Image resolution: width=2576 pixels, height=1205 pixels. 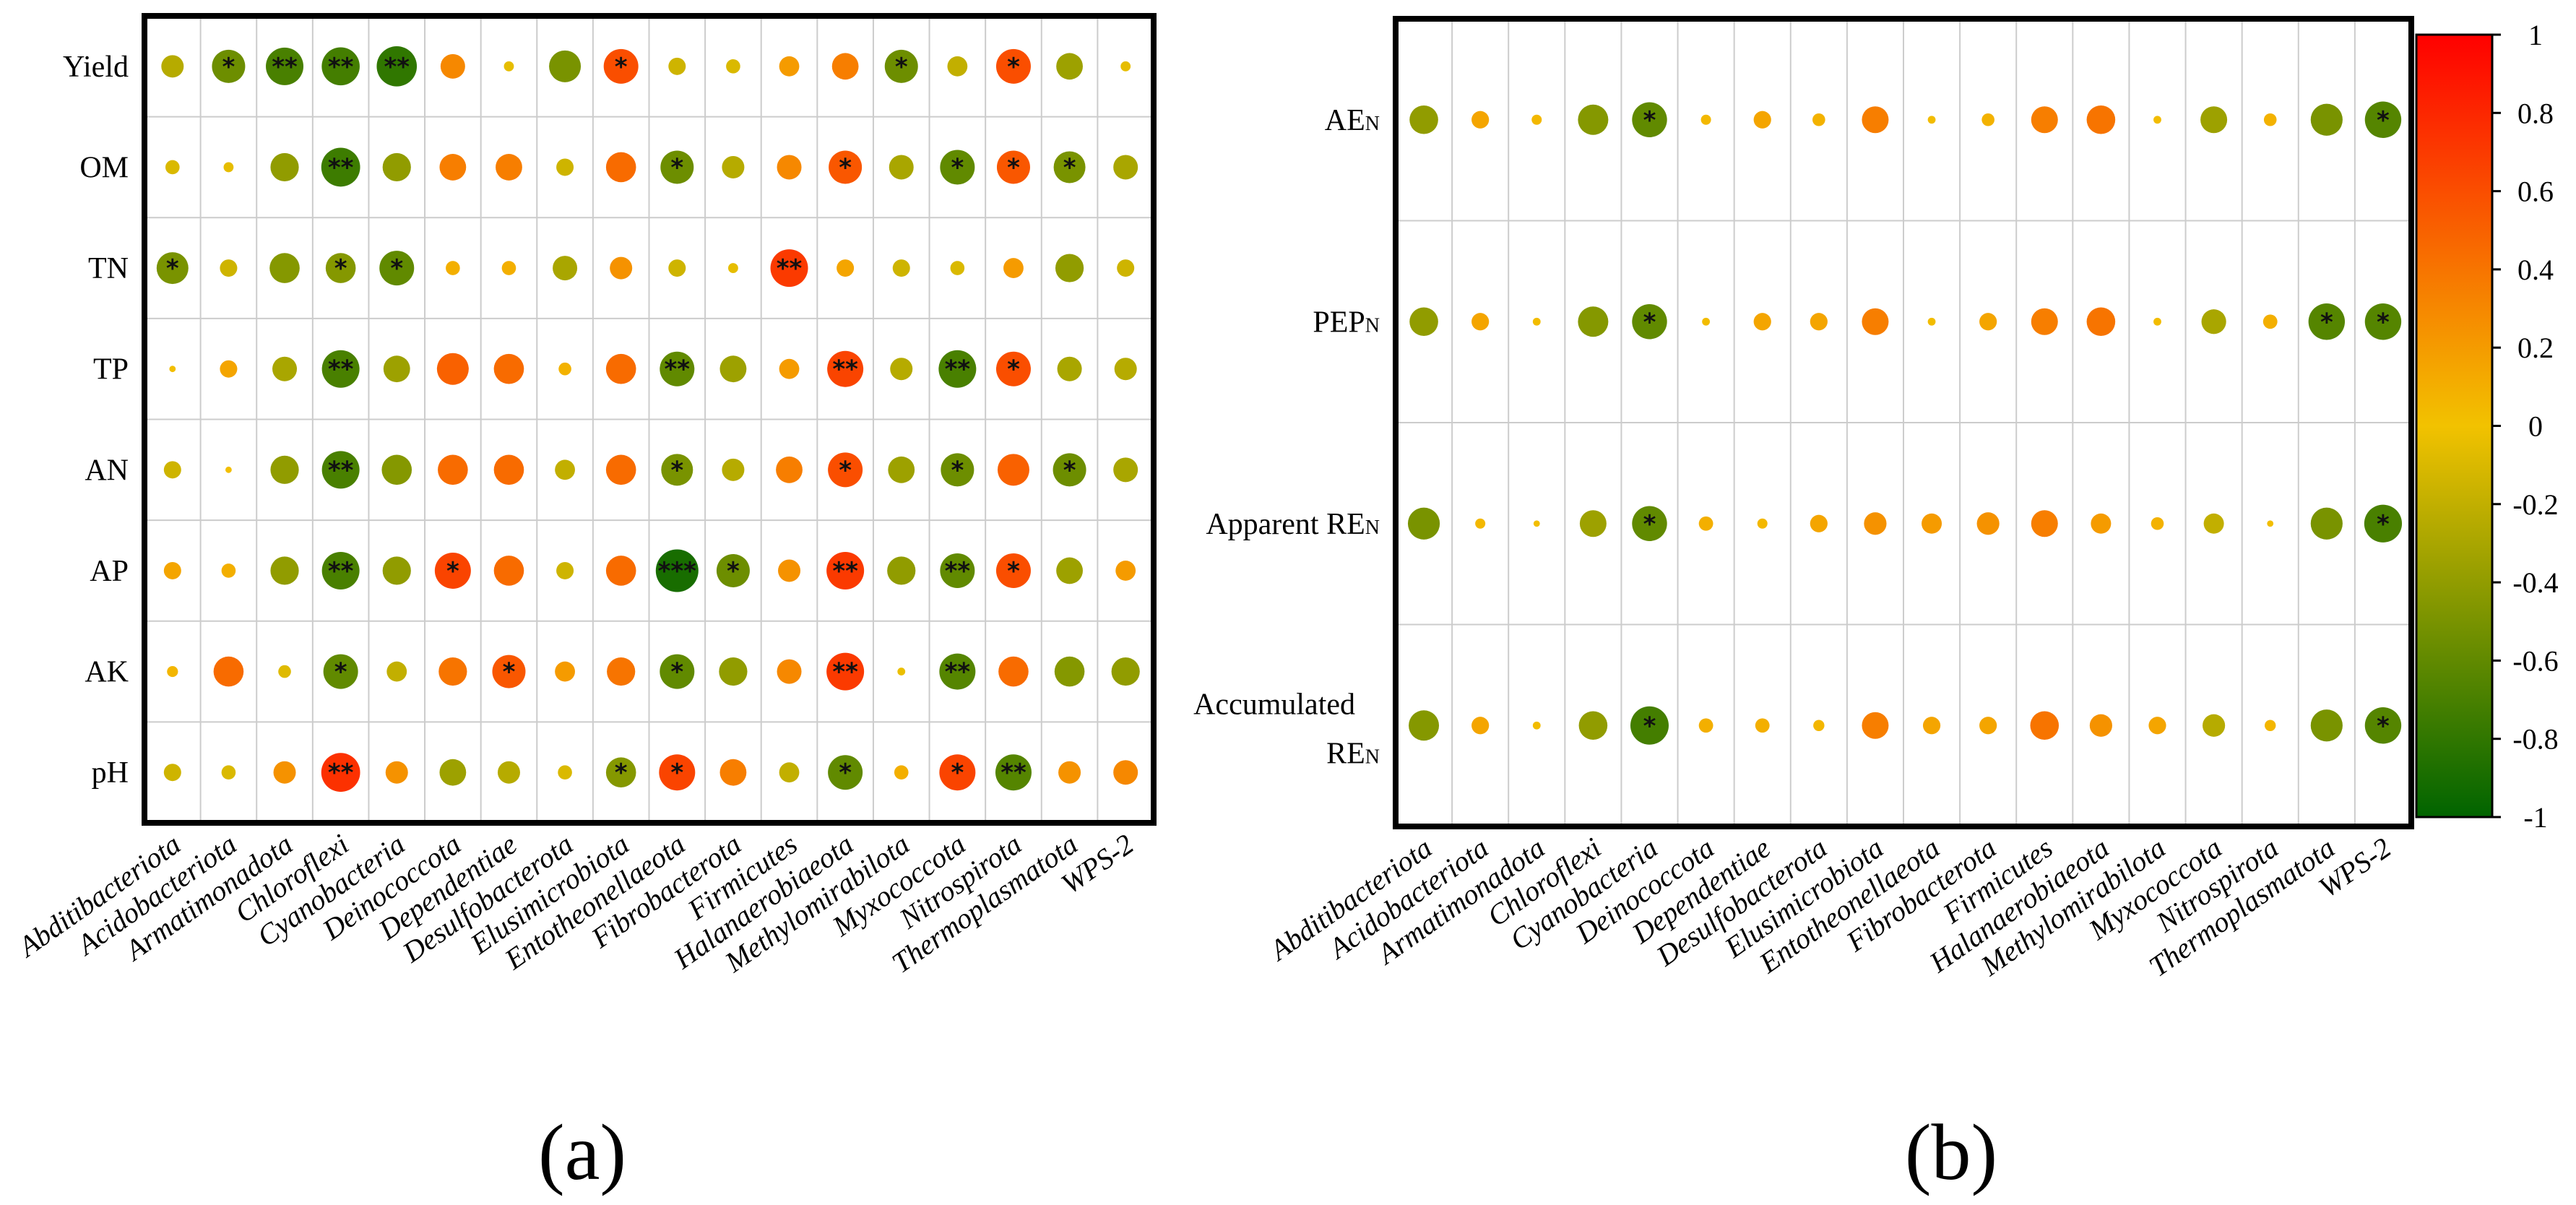 What do you see at coordinates (2535, 660) in the screenshot?
I see `colorbar-tick-label: -0.6` at bounding box center [2535, 660].